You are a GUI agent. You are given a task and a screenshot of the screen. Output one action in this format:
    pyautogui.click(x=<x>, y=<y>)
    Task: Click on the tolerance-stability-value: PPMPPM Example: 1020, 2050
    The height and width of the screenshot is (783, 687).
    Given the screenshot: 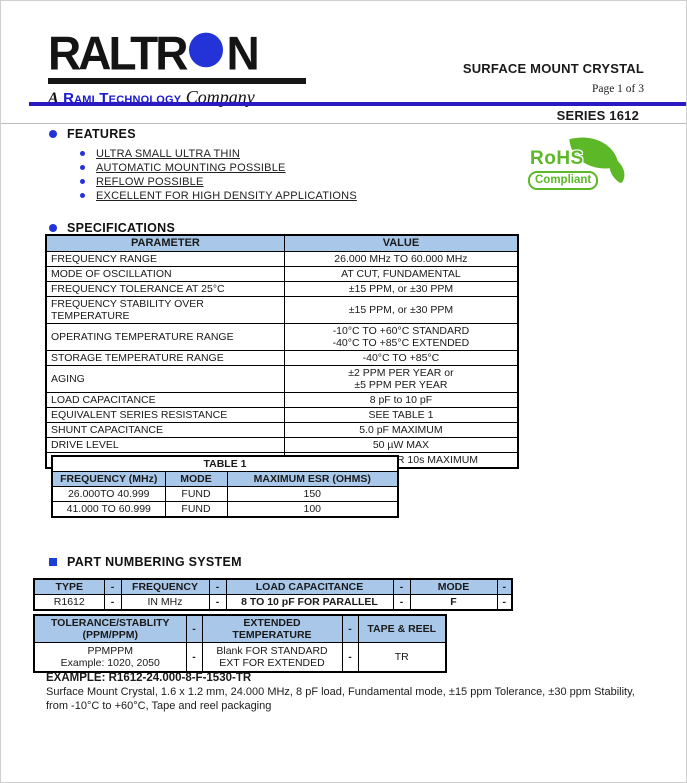 What is the action you would take?
    pyautogui.click(x=110, y=657)
    